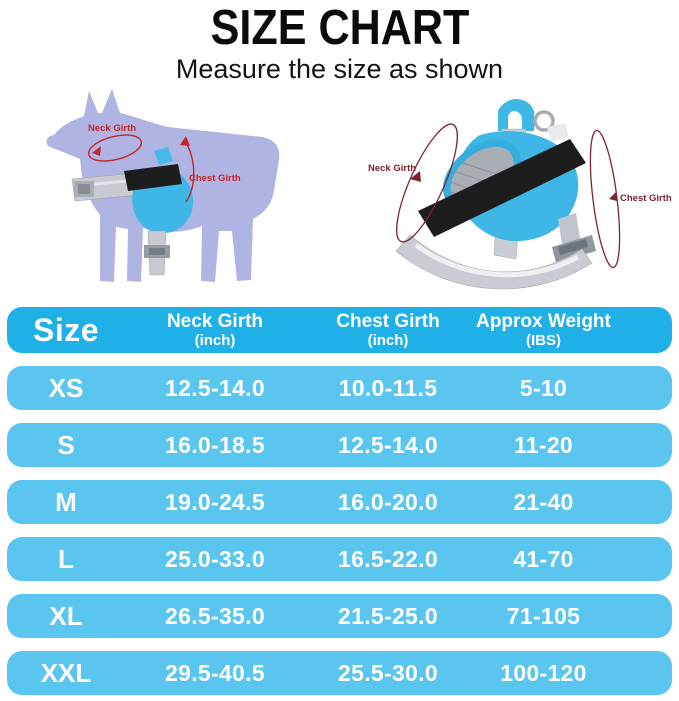 Image resolution: width=679 pixels, height=701 pixels. I want to click on page-subtitle: Measure the size as shown, so click(339, 69).